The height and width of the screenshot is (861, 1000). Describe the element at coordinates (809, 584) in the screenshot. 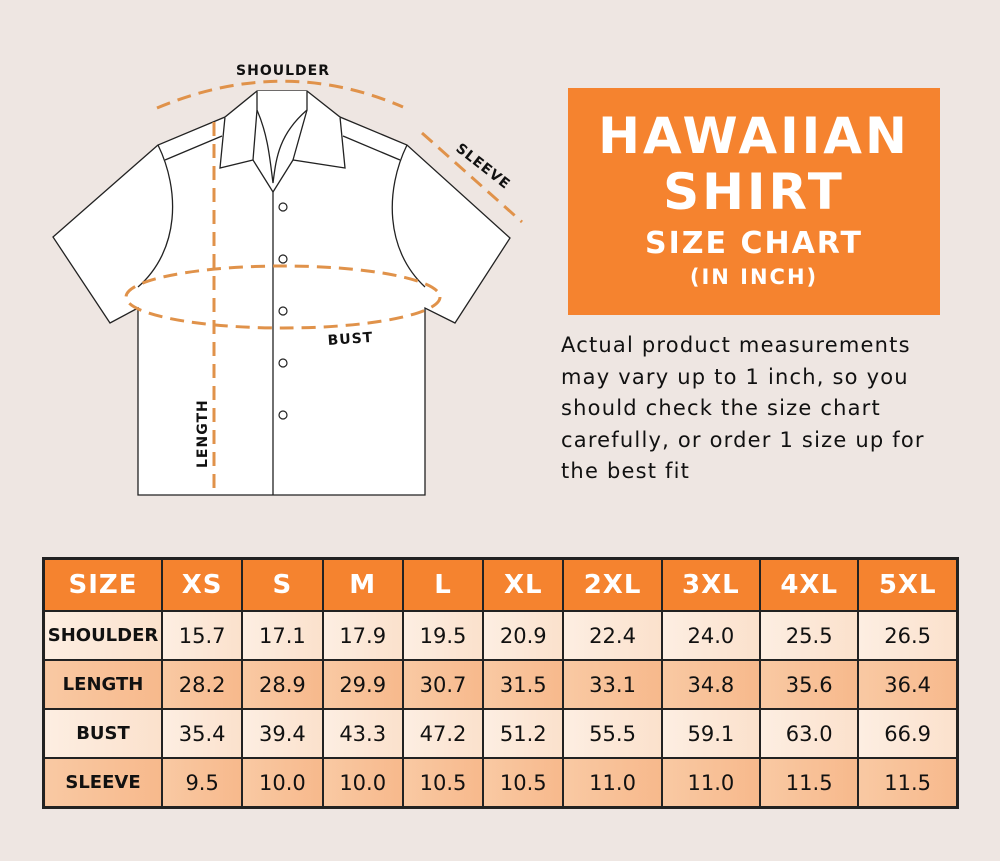

I see `table-header-cell: 4XL` at that location.